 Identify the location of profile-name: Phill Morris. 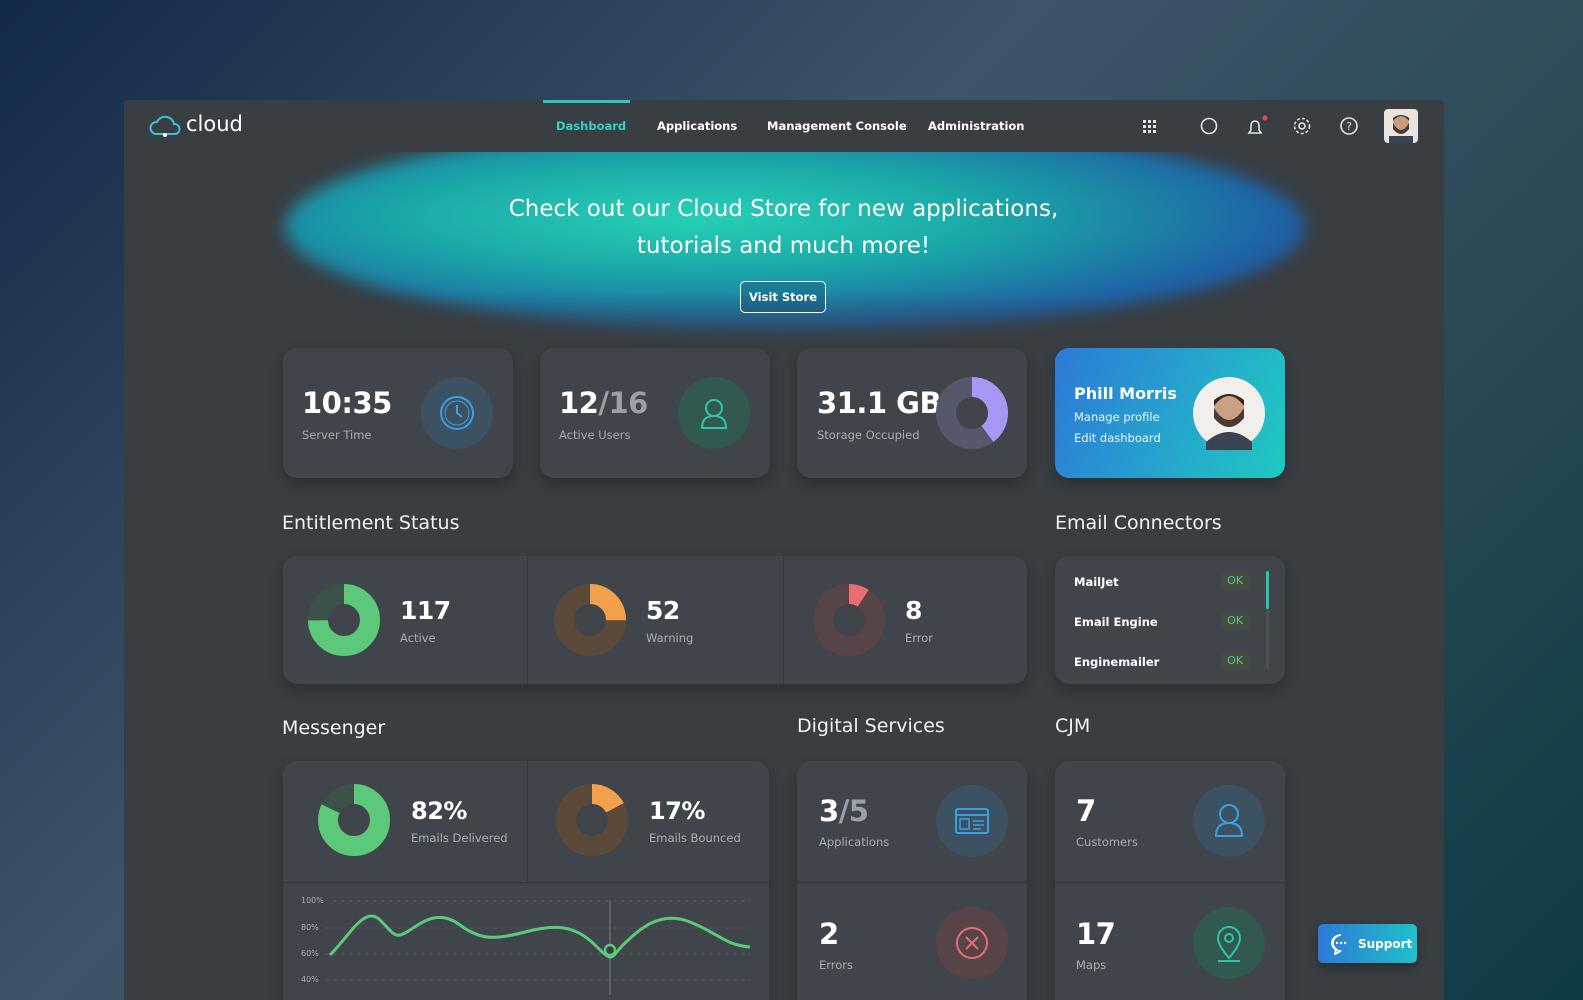
(1125, 393).